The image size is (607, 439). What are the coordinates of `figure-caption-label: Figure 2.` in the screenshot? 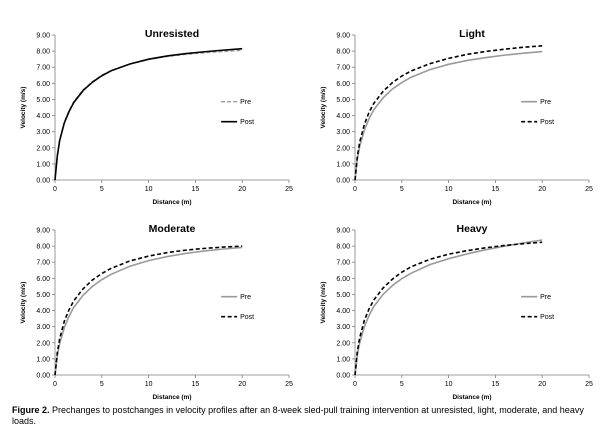 It's located at (31, 410).